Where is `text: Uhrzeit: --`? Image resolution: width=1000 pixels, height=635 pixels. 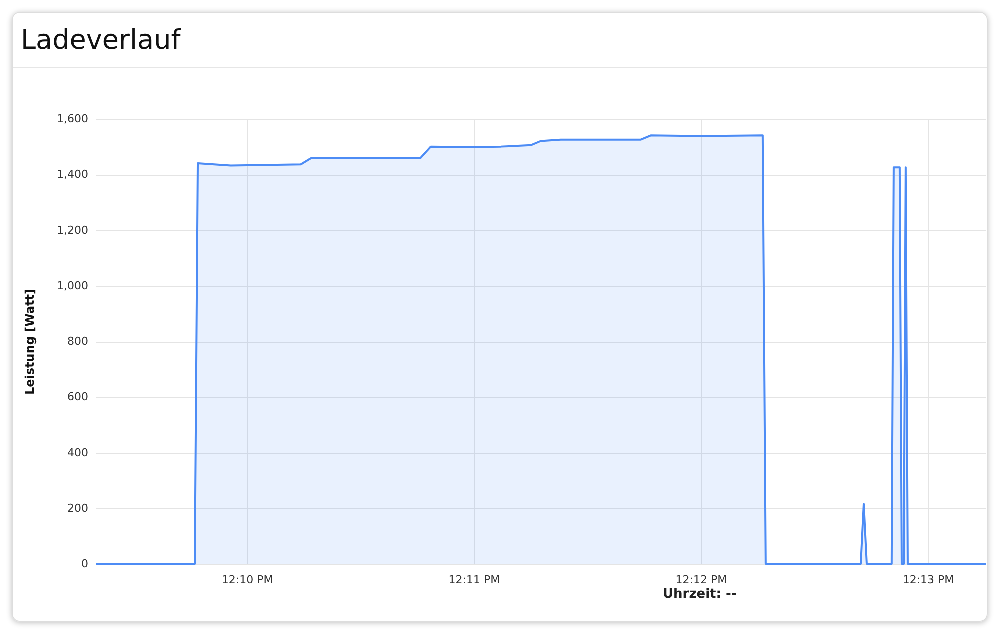 text: Uhrzeit: -- is located at coordinates (700, 594).